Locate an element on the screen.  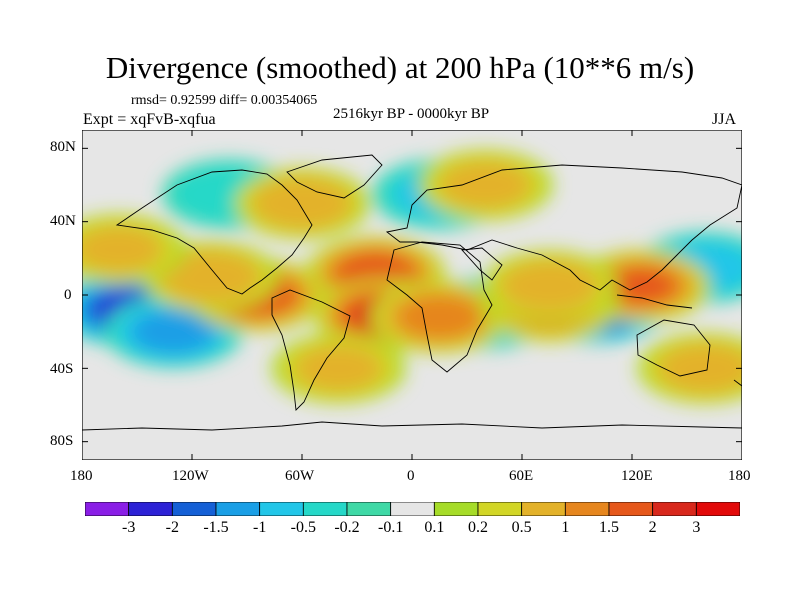
colorbar-label: 2 is located at coordinates (652, 527).